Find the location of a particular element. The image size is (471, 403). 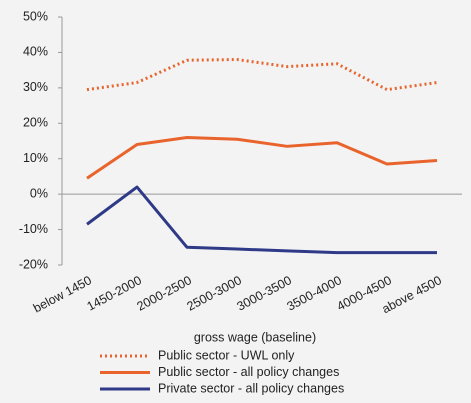

legend-label: Private sector - all policy changes is located at coordinates (251, 388).